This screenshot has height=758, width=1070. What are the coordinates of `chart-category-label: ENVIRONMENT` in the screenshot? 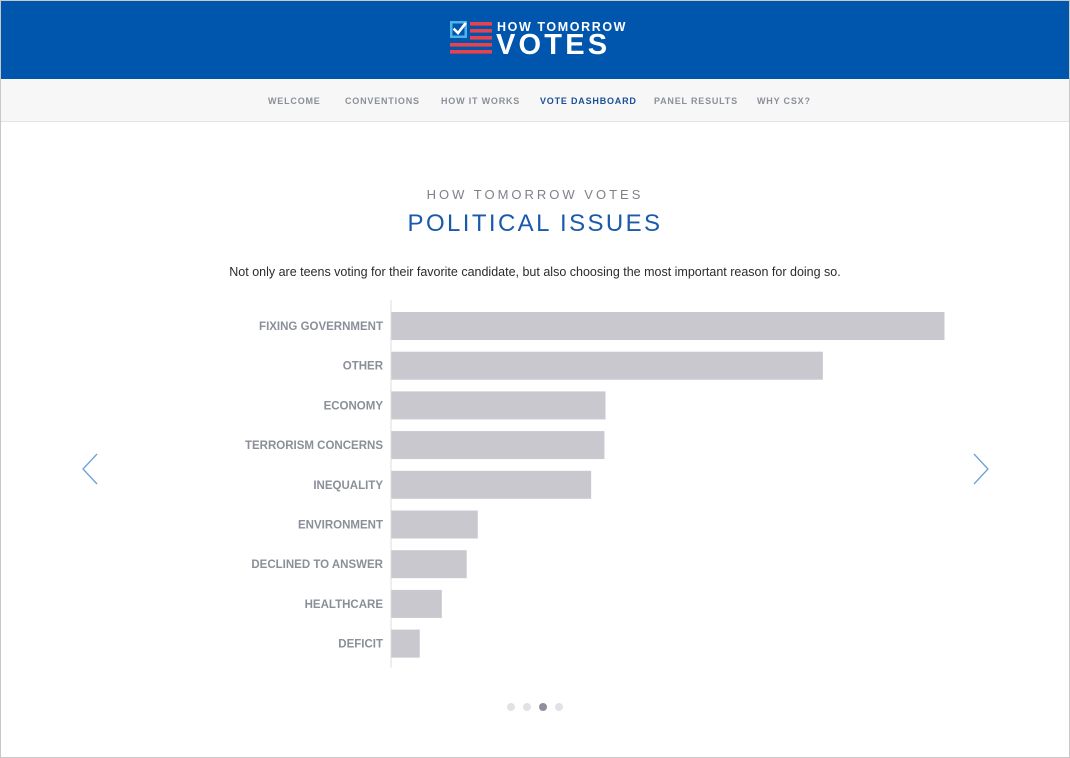 It's located at (340, 526).